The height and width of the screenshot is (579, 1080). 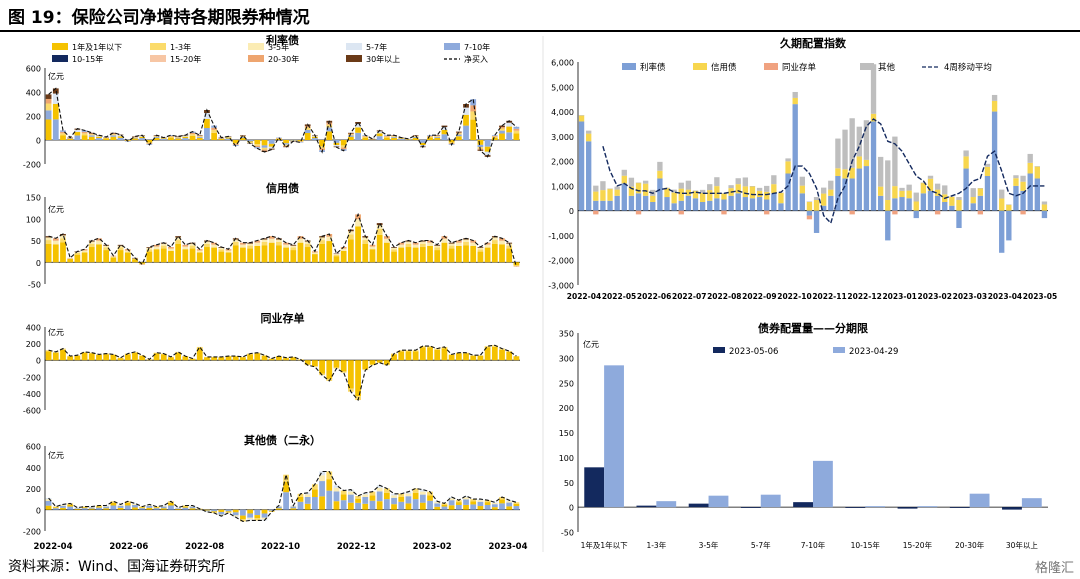 What do you see at coordinates (33, 69) in the screenshot?
I see `y-tick-label: 600` at bounding box center [33, 69].